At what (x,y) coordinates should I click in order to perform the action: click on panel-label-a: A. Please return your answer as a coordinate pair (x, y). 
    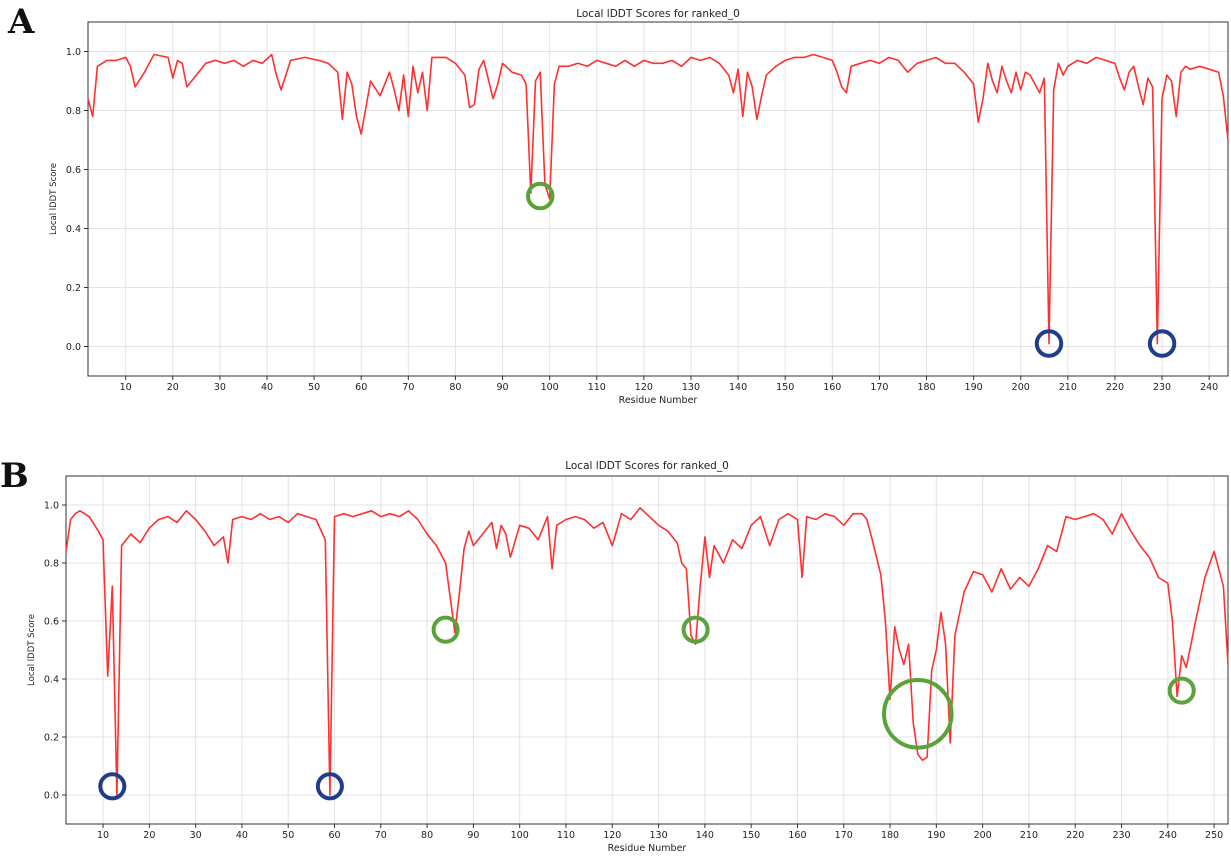
    Looking at the image, I should click on (21, 22).